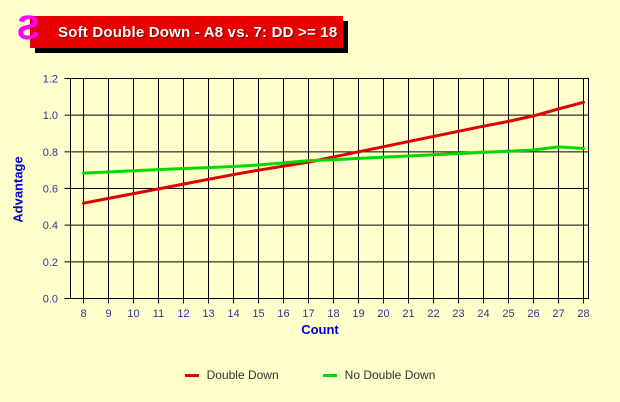  I want to click on x-tick-label: 8, so click(83, 314).